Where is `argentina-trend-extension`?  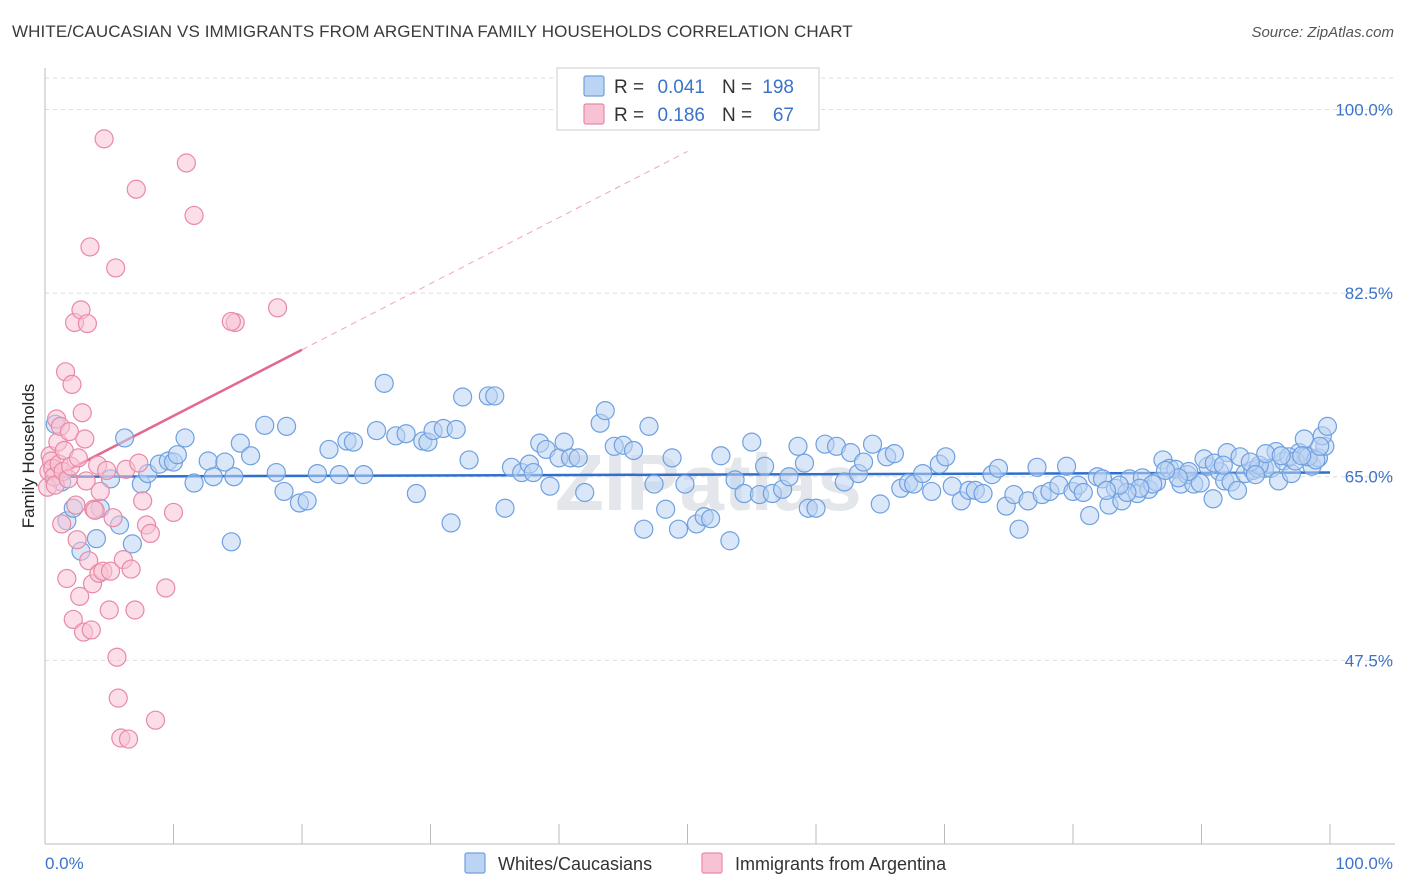
argentina-trend-extension is located at coordinates (494, 251).